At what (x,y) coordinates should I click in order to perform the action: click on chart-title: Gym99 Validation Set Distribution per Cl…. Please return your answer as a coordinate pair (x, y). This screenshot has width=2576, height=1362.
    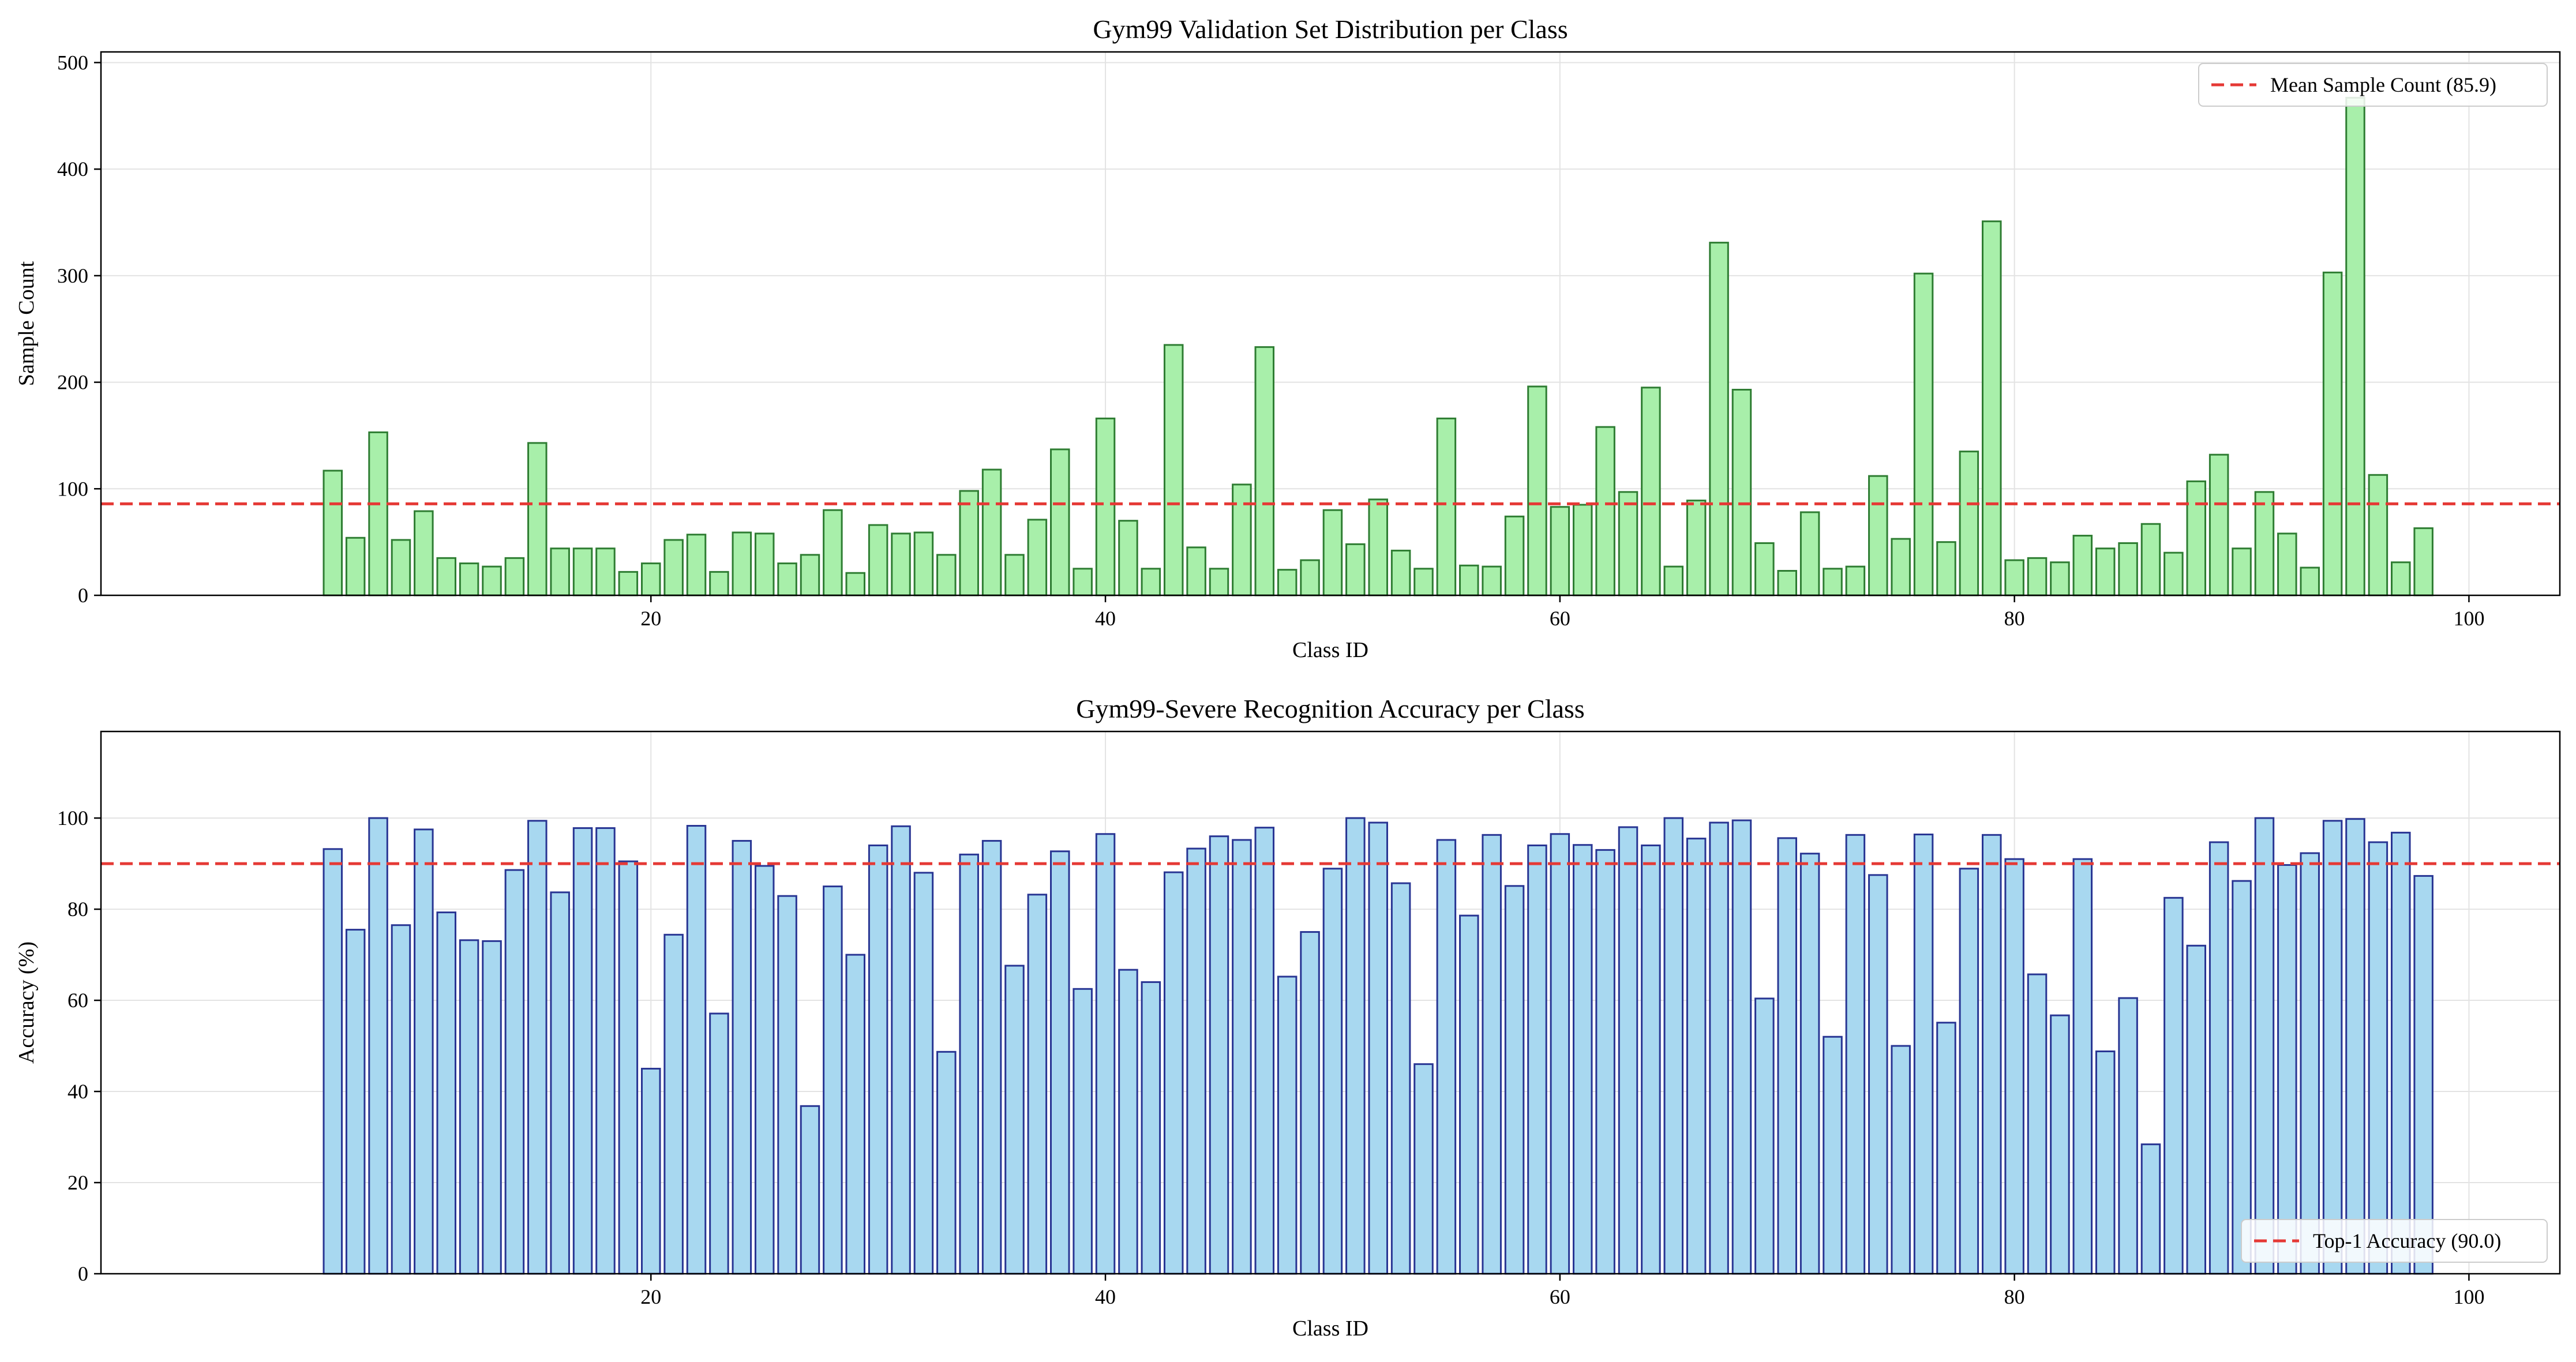
    Looking at the image, I should click on (1330, 29).